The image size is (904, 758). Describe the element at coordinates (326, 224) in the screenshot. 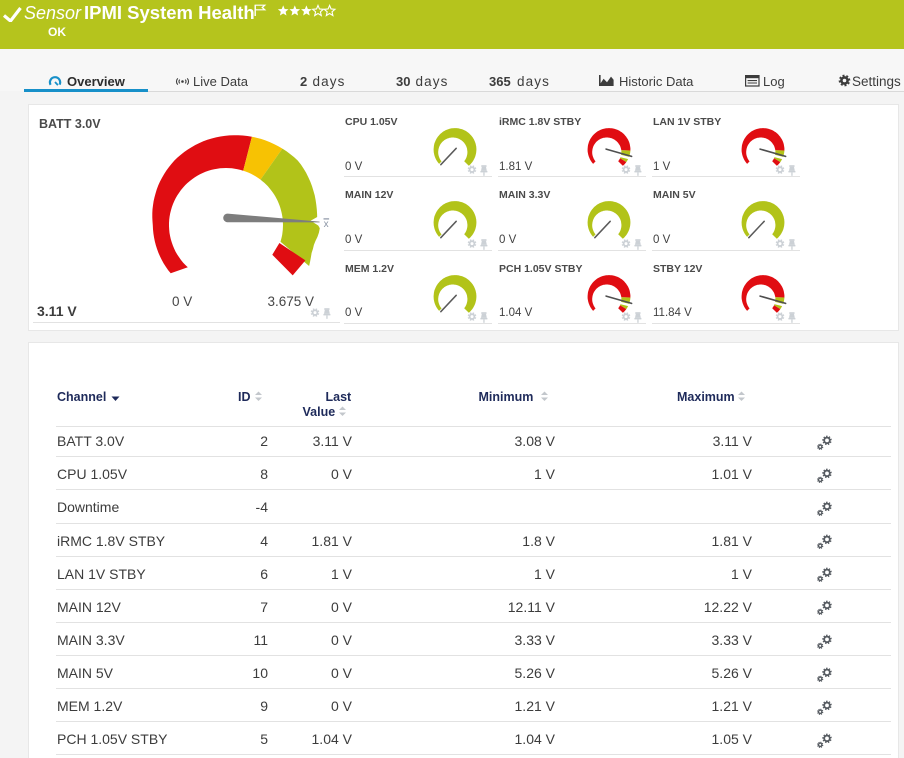

I see `svg-text: x` at that location.